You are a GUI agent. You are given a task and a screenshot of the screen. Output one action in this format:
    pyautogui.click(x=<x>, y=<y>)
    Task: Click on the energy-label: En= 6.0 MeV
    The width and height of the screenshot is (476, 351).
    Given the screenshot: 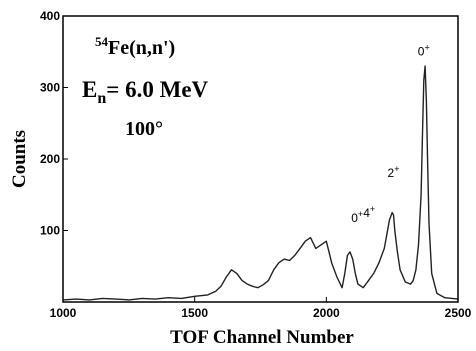 What is the action you would take?
    pyautogui.click(x=145, y=92)
    